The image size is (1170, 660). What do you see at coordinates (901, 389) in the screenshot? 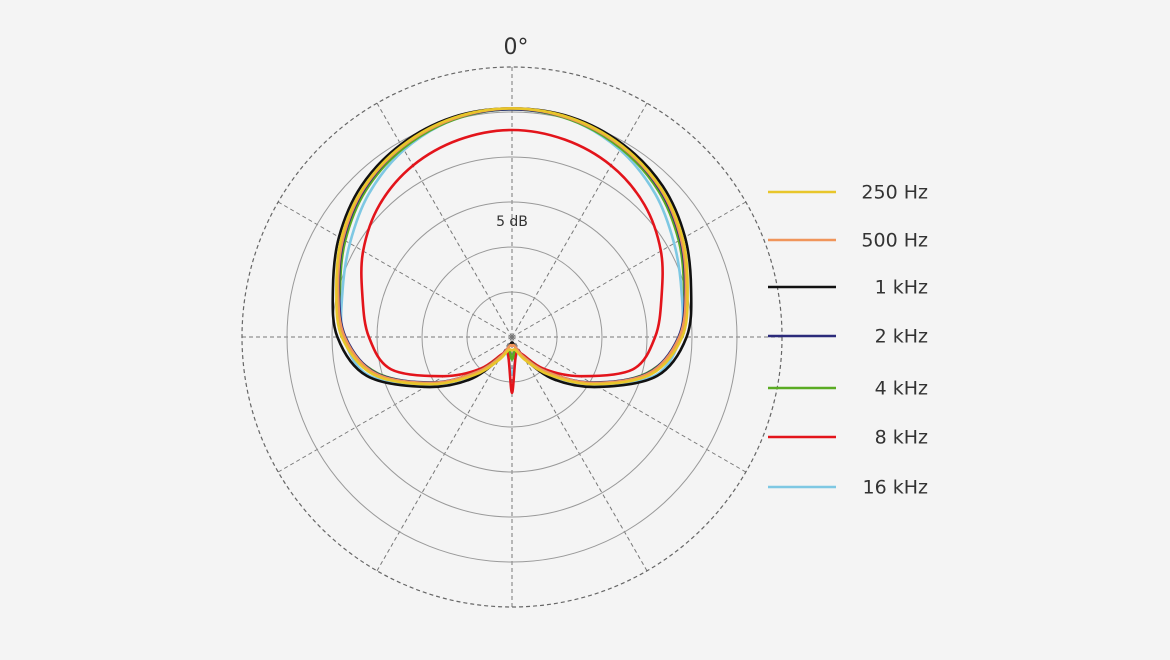
I see `legend-label: 4 kHz` at bounding box center [901, 389].